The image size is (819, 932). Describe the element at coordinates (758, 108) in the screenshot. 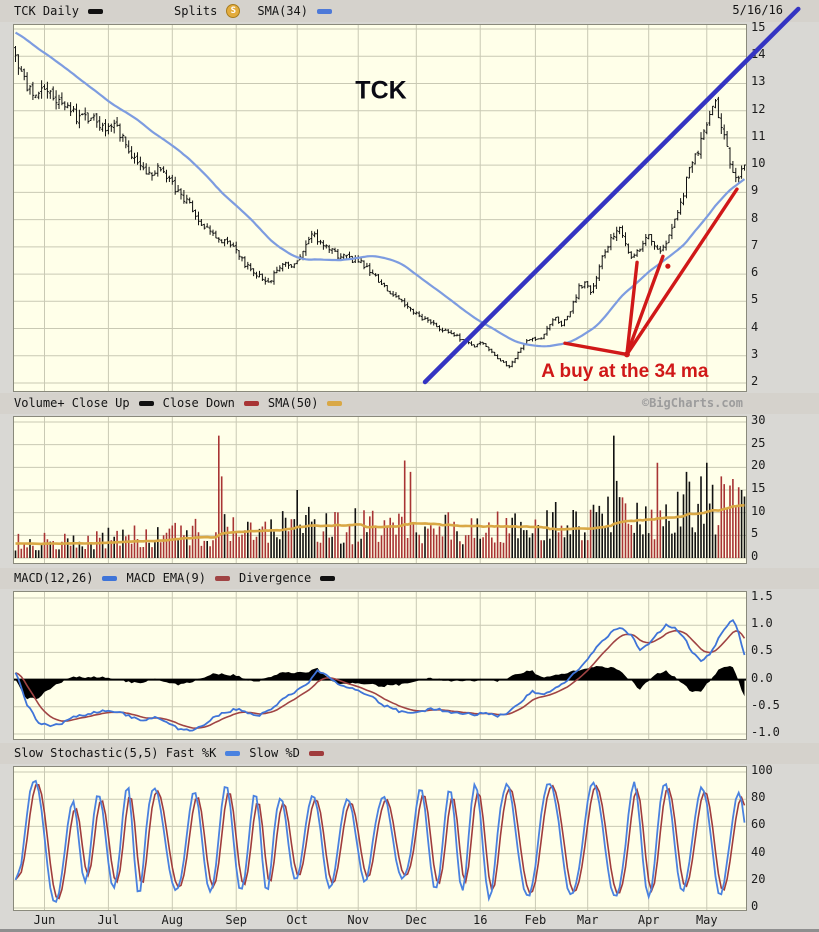

I see `y-tick-label: 12` at that location.